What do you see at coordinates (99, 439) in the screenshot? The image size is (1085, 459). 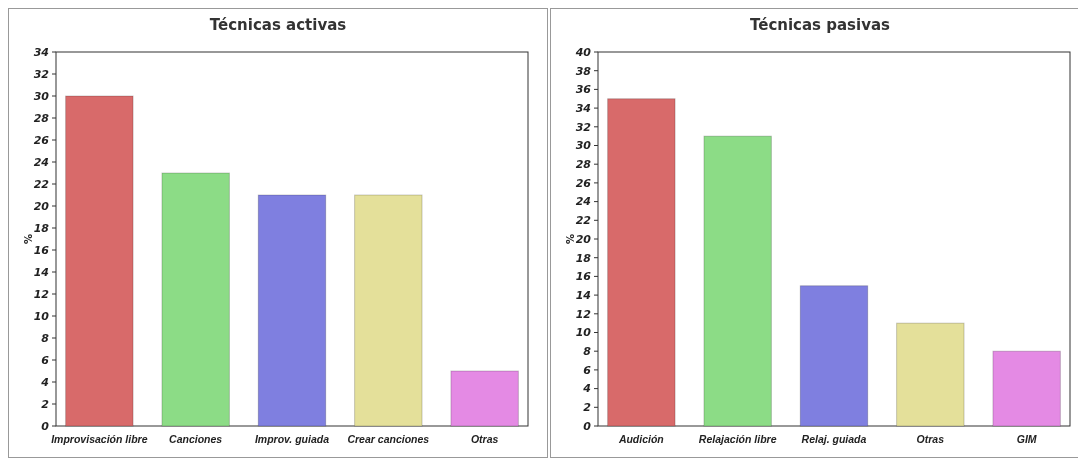 I see `x-tick-label: Improvisación libre` at bounding box center [99, 439].